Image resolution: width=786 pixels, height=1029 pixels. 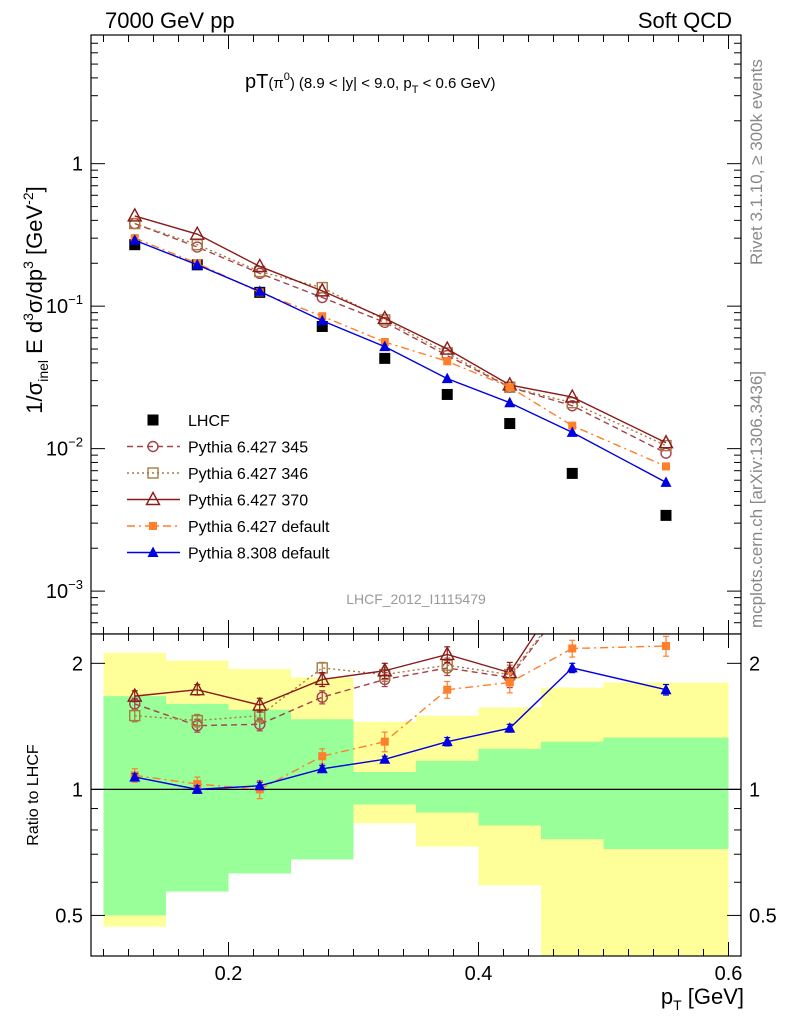 I want to click on legend-item-pythia-8-308-default: Pythia 8.308 default, so click(x=228, y=554).